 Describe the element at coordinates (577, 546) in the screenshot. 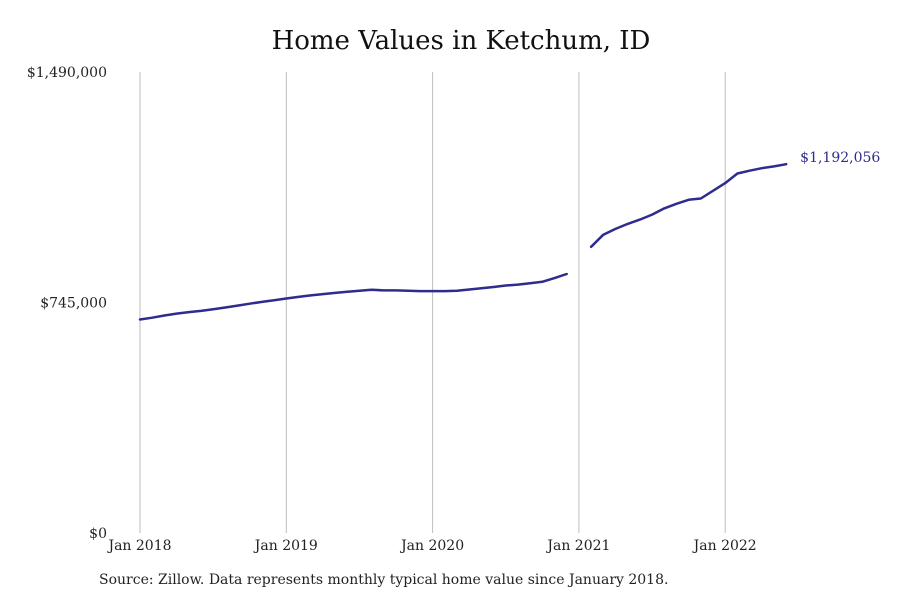

I see `x-tick-label: Jan 2021` at that location.